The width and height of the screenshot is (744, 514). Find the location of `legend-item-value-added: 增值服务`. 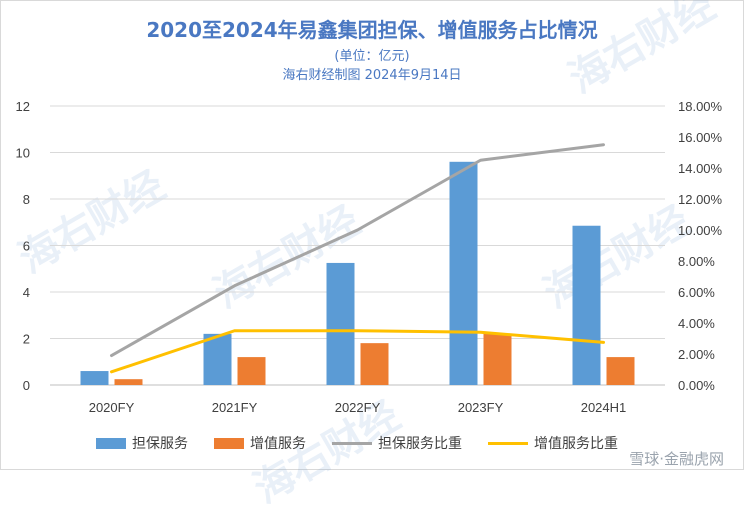

legend-item-value-added: 增值服务 is located at coordinates (260, 443).